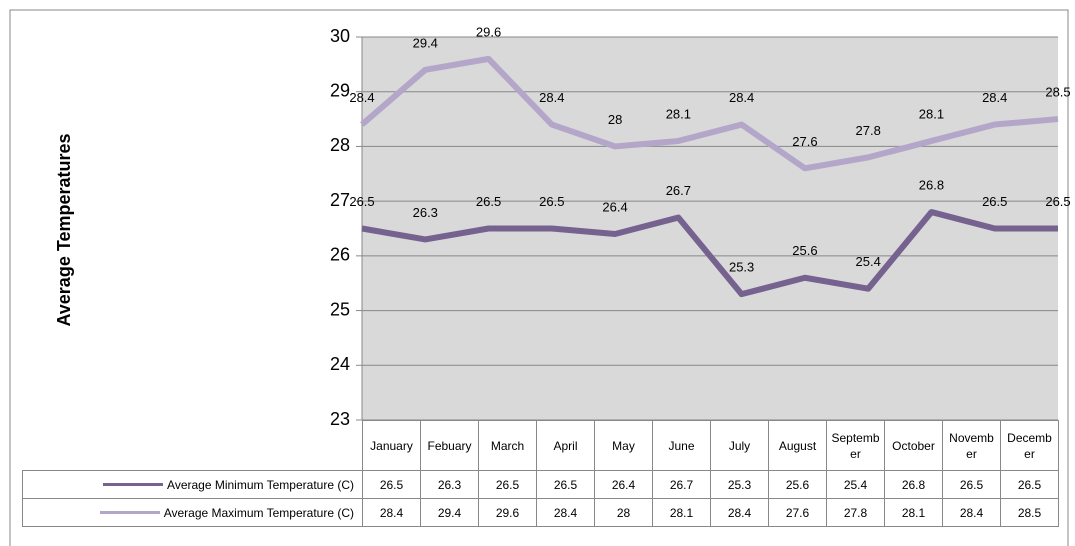  Describe the element at coordinates (1057, 92) in the screenshot. I see `data-label: 28.5` at that location.